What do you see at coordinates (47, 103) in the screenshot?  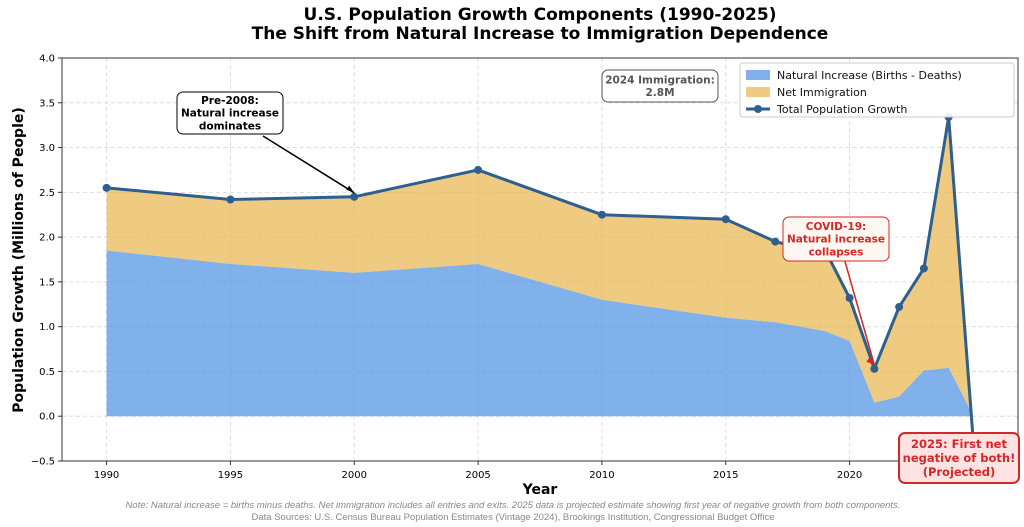 I see `y-tick-label: 3.5` at bounding box center [47, 103].